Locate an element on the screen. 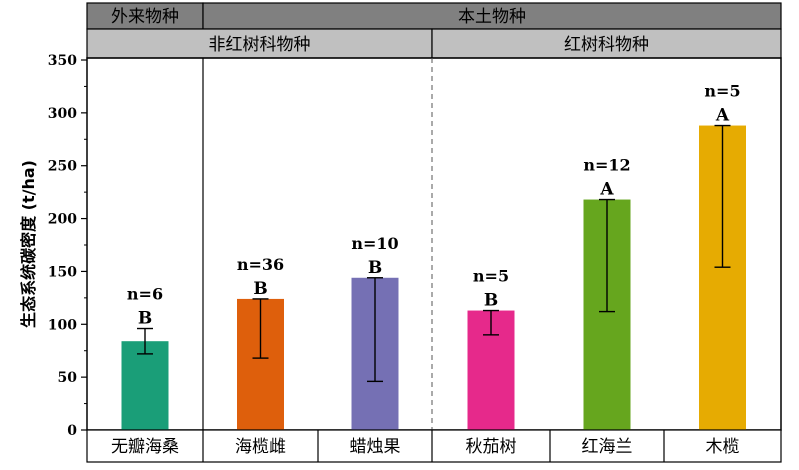 The width and height of the screenshot is (799, 470). header-top-label: 本土物种 is located at coordinates (492, 17).